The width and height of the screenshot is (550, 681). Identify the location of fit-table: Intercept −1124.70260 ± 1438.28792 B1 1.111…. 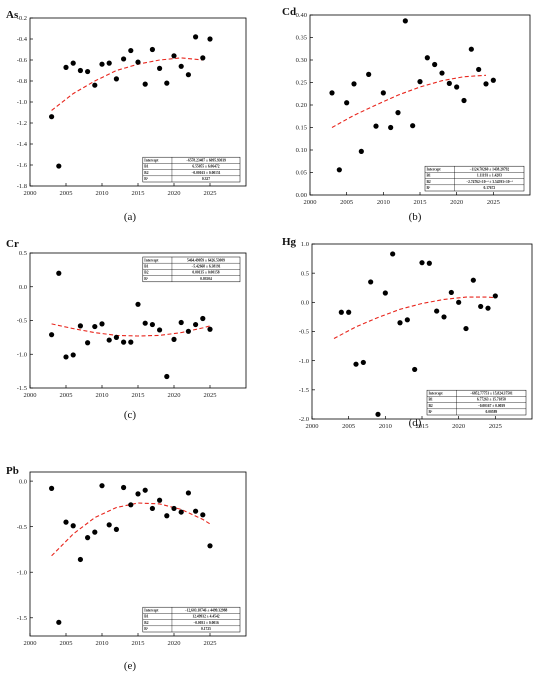
(474, 178).